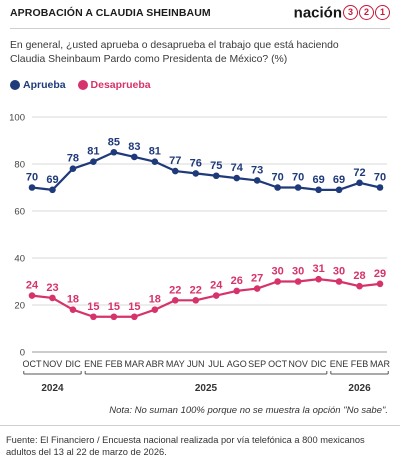 Image resolution: width=400 pixels, height=465 pixels. Describe the element at coordinates (175, 364) in the screenshot. I see `x-tick-label-8: MAY` at that location.